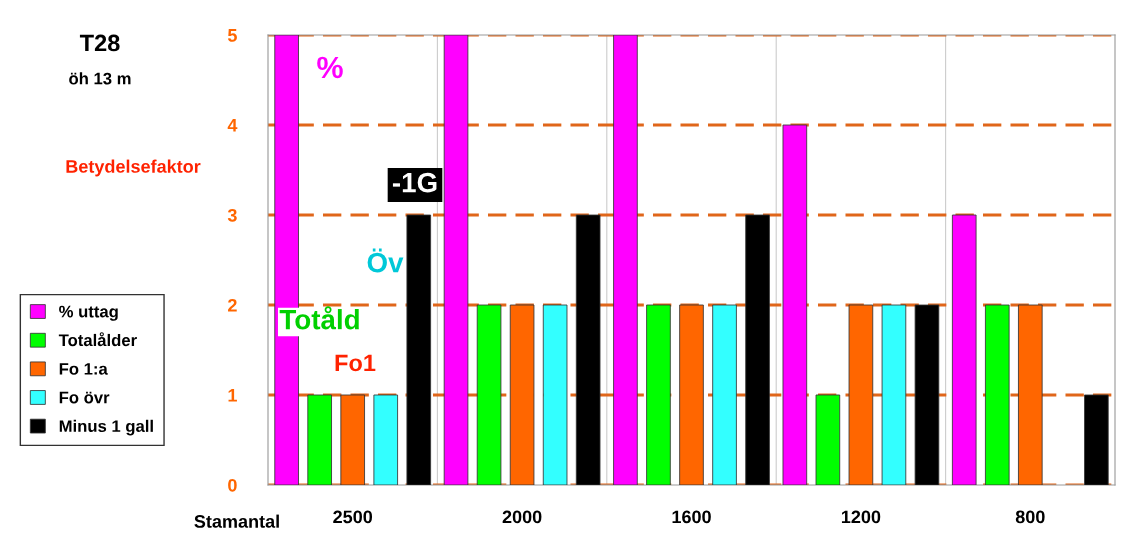 The width and height of the screenshot is (1129, 546). I want to click on y-tick-label: 3, so click(232, 215).